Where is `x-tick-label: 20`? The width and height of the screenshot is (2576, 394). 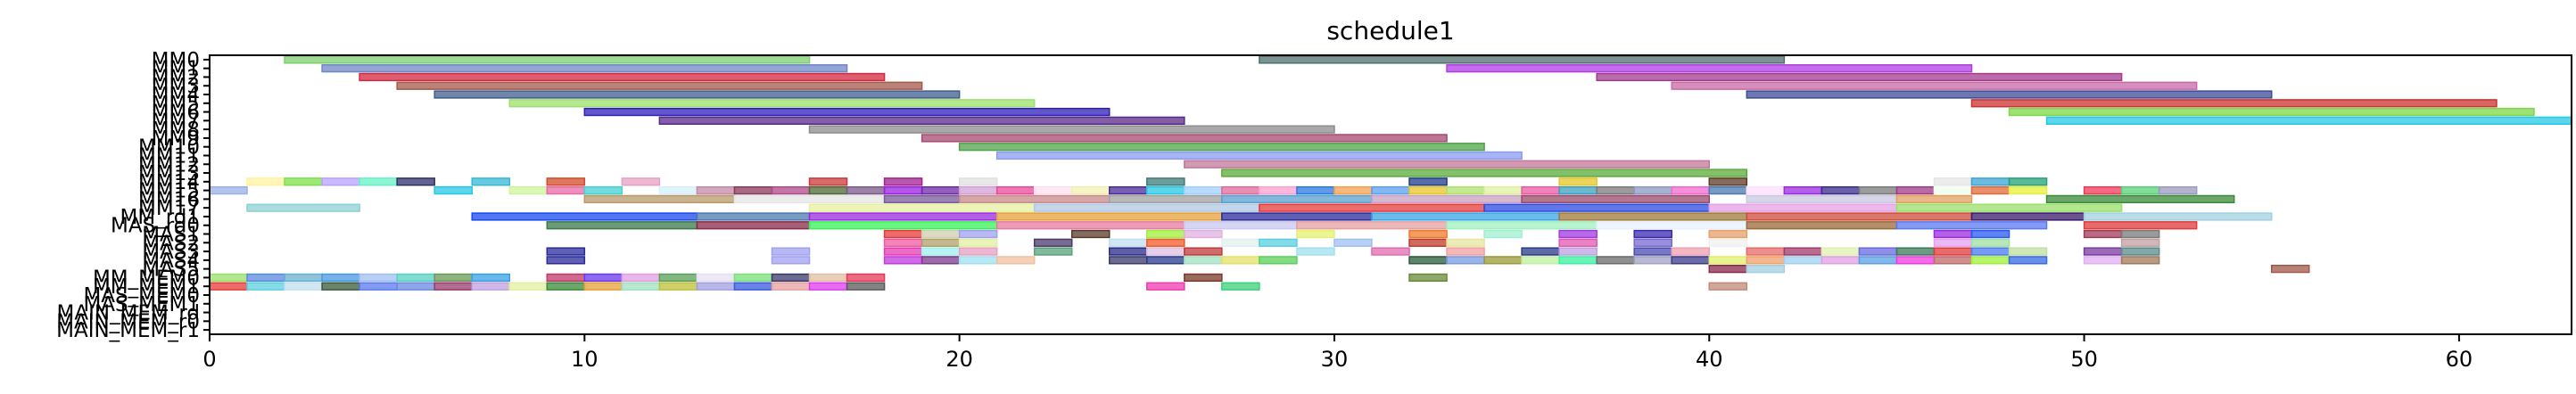 x-tick-label: 20 is located at coordinates (959, 359).